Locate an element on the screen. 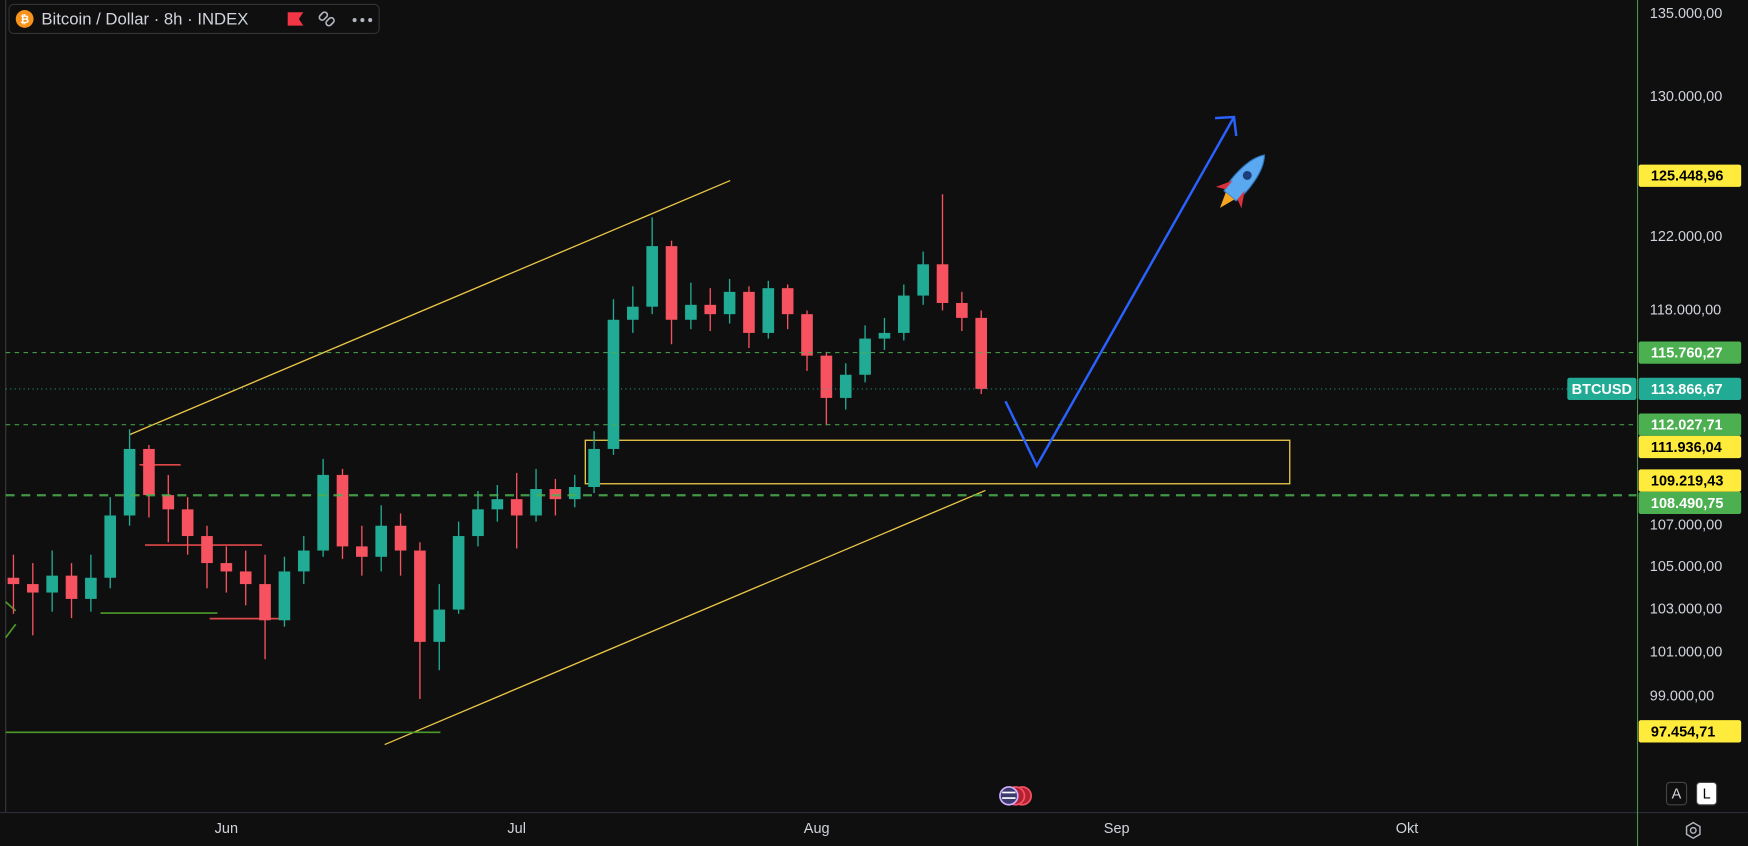 This screenshot has height=846, width=1748. price-tag-label: 108.490,75 is located at coordinates (1687, 504).